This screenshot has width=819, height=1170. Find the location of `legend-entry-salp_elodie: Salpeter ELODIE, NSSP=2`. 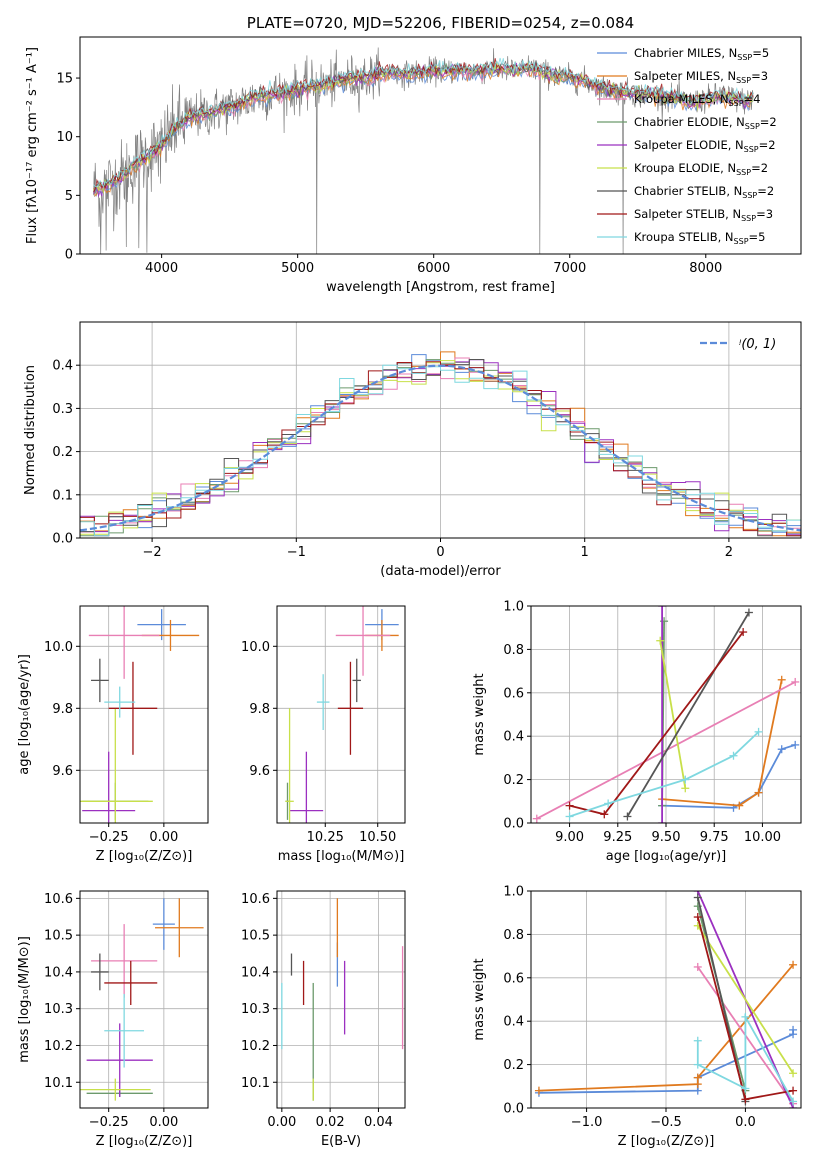

legend-entry-salp_elodie: Salpeter ELODIE, NSSP=2 is located at coordinates (705, 146).